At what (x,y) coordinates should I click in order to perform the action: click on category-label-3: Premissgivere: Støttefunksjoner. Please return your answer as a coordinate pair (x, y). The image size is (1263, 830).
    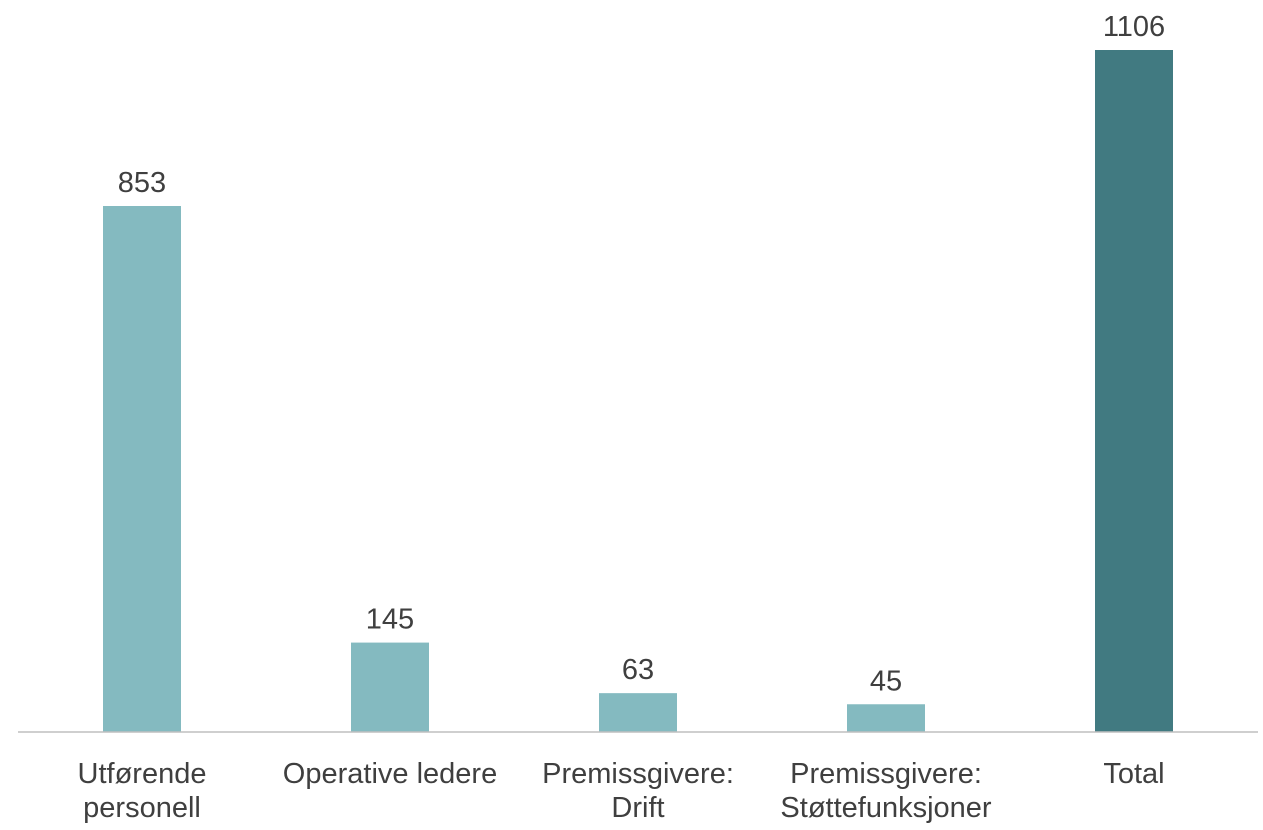
    Looking at the image, I should click on (885, 791).